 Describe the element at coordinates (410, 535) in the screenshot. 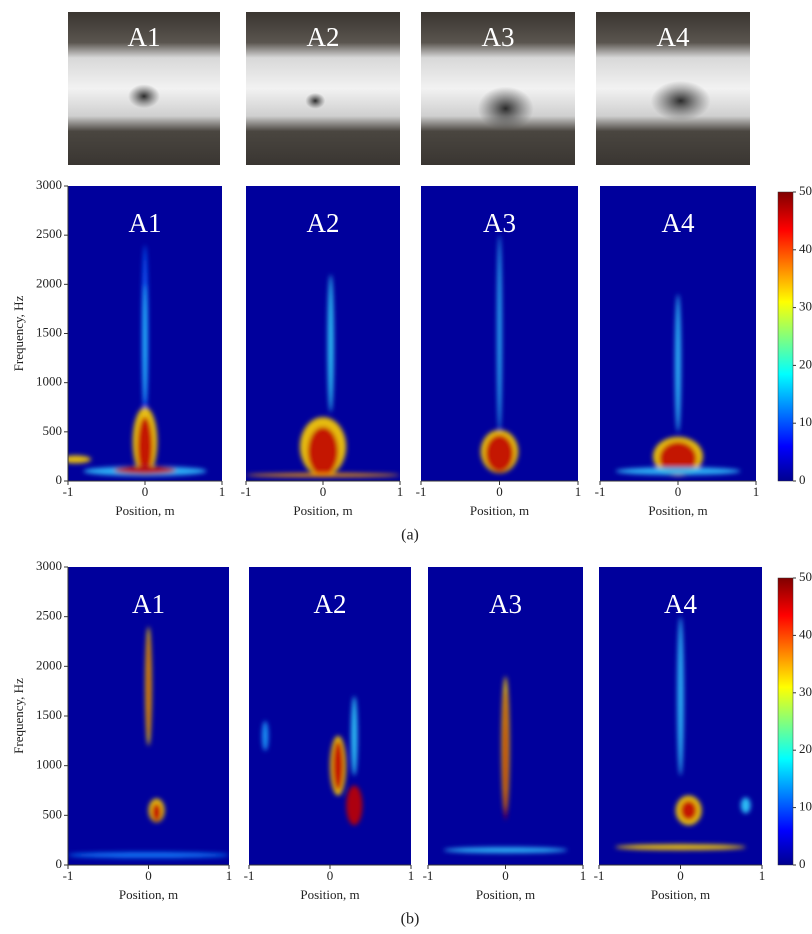

I see `panel-caption: (a)` at that location.